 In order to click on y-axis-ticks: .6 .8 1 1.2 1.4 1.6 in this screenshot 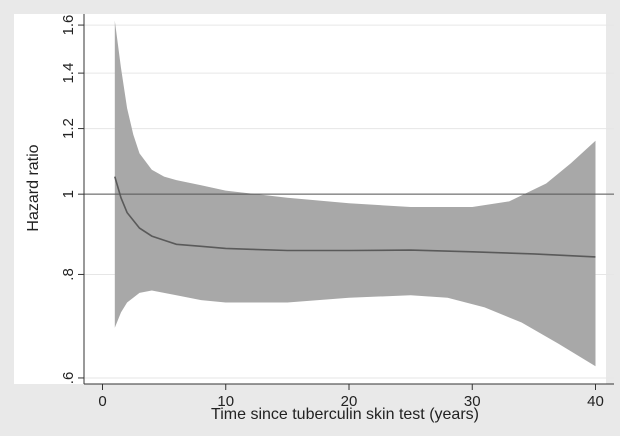, I will do `click(72, 200)`.